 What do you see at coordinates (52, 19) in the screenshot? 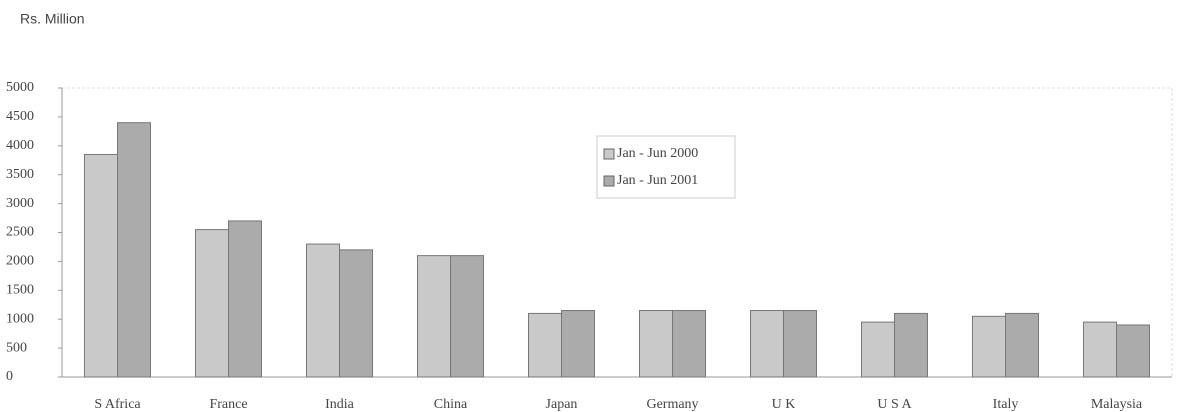
I see `y-axis-label: Rs. Million` at bounding box center [52, 19].